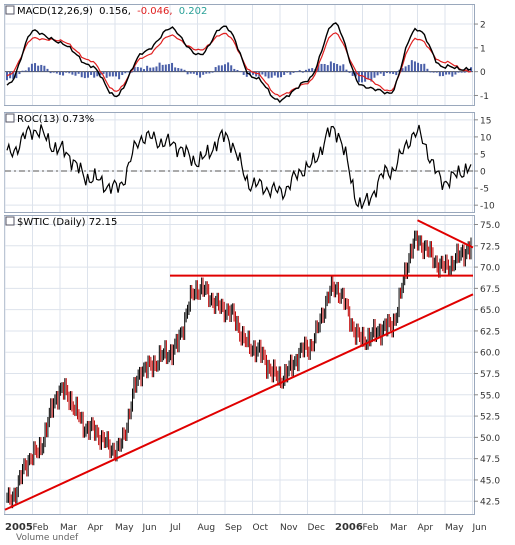 The width and height of the screenshot is (515, 545). I want to click on macd-line, so click(239, 63).